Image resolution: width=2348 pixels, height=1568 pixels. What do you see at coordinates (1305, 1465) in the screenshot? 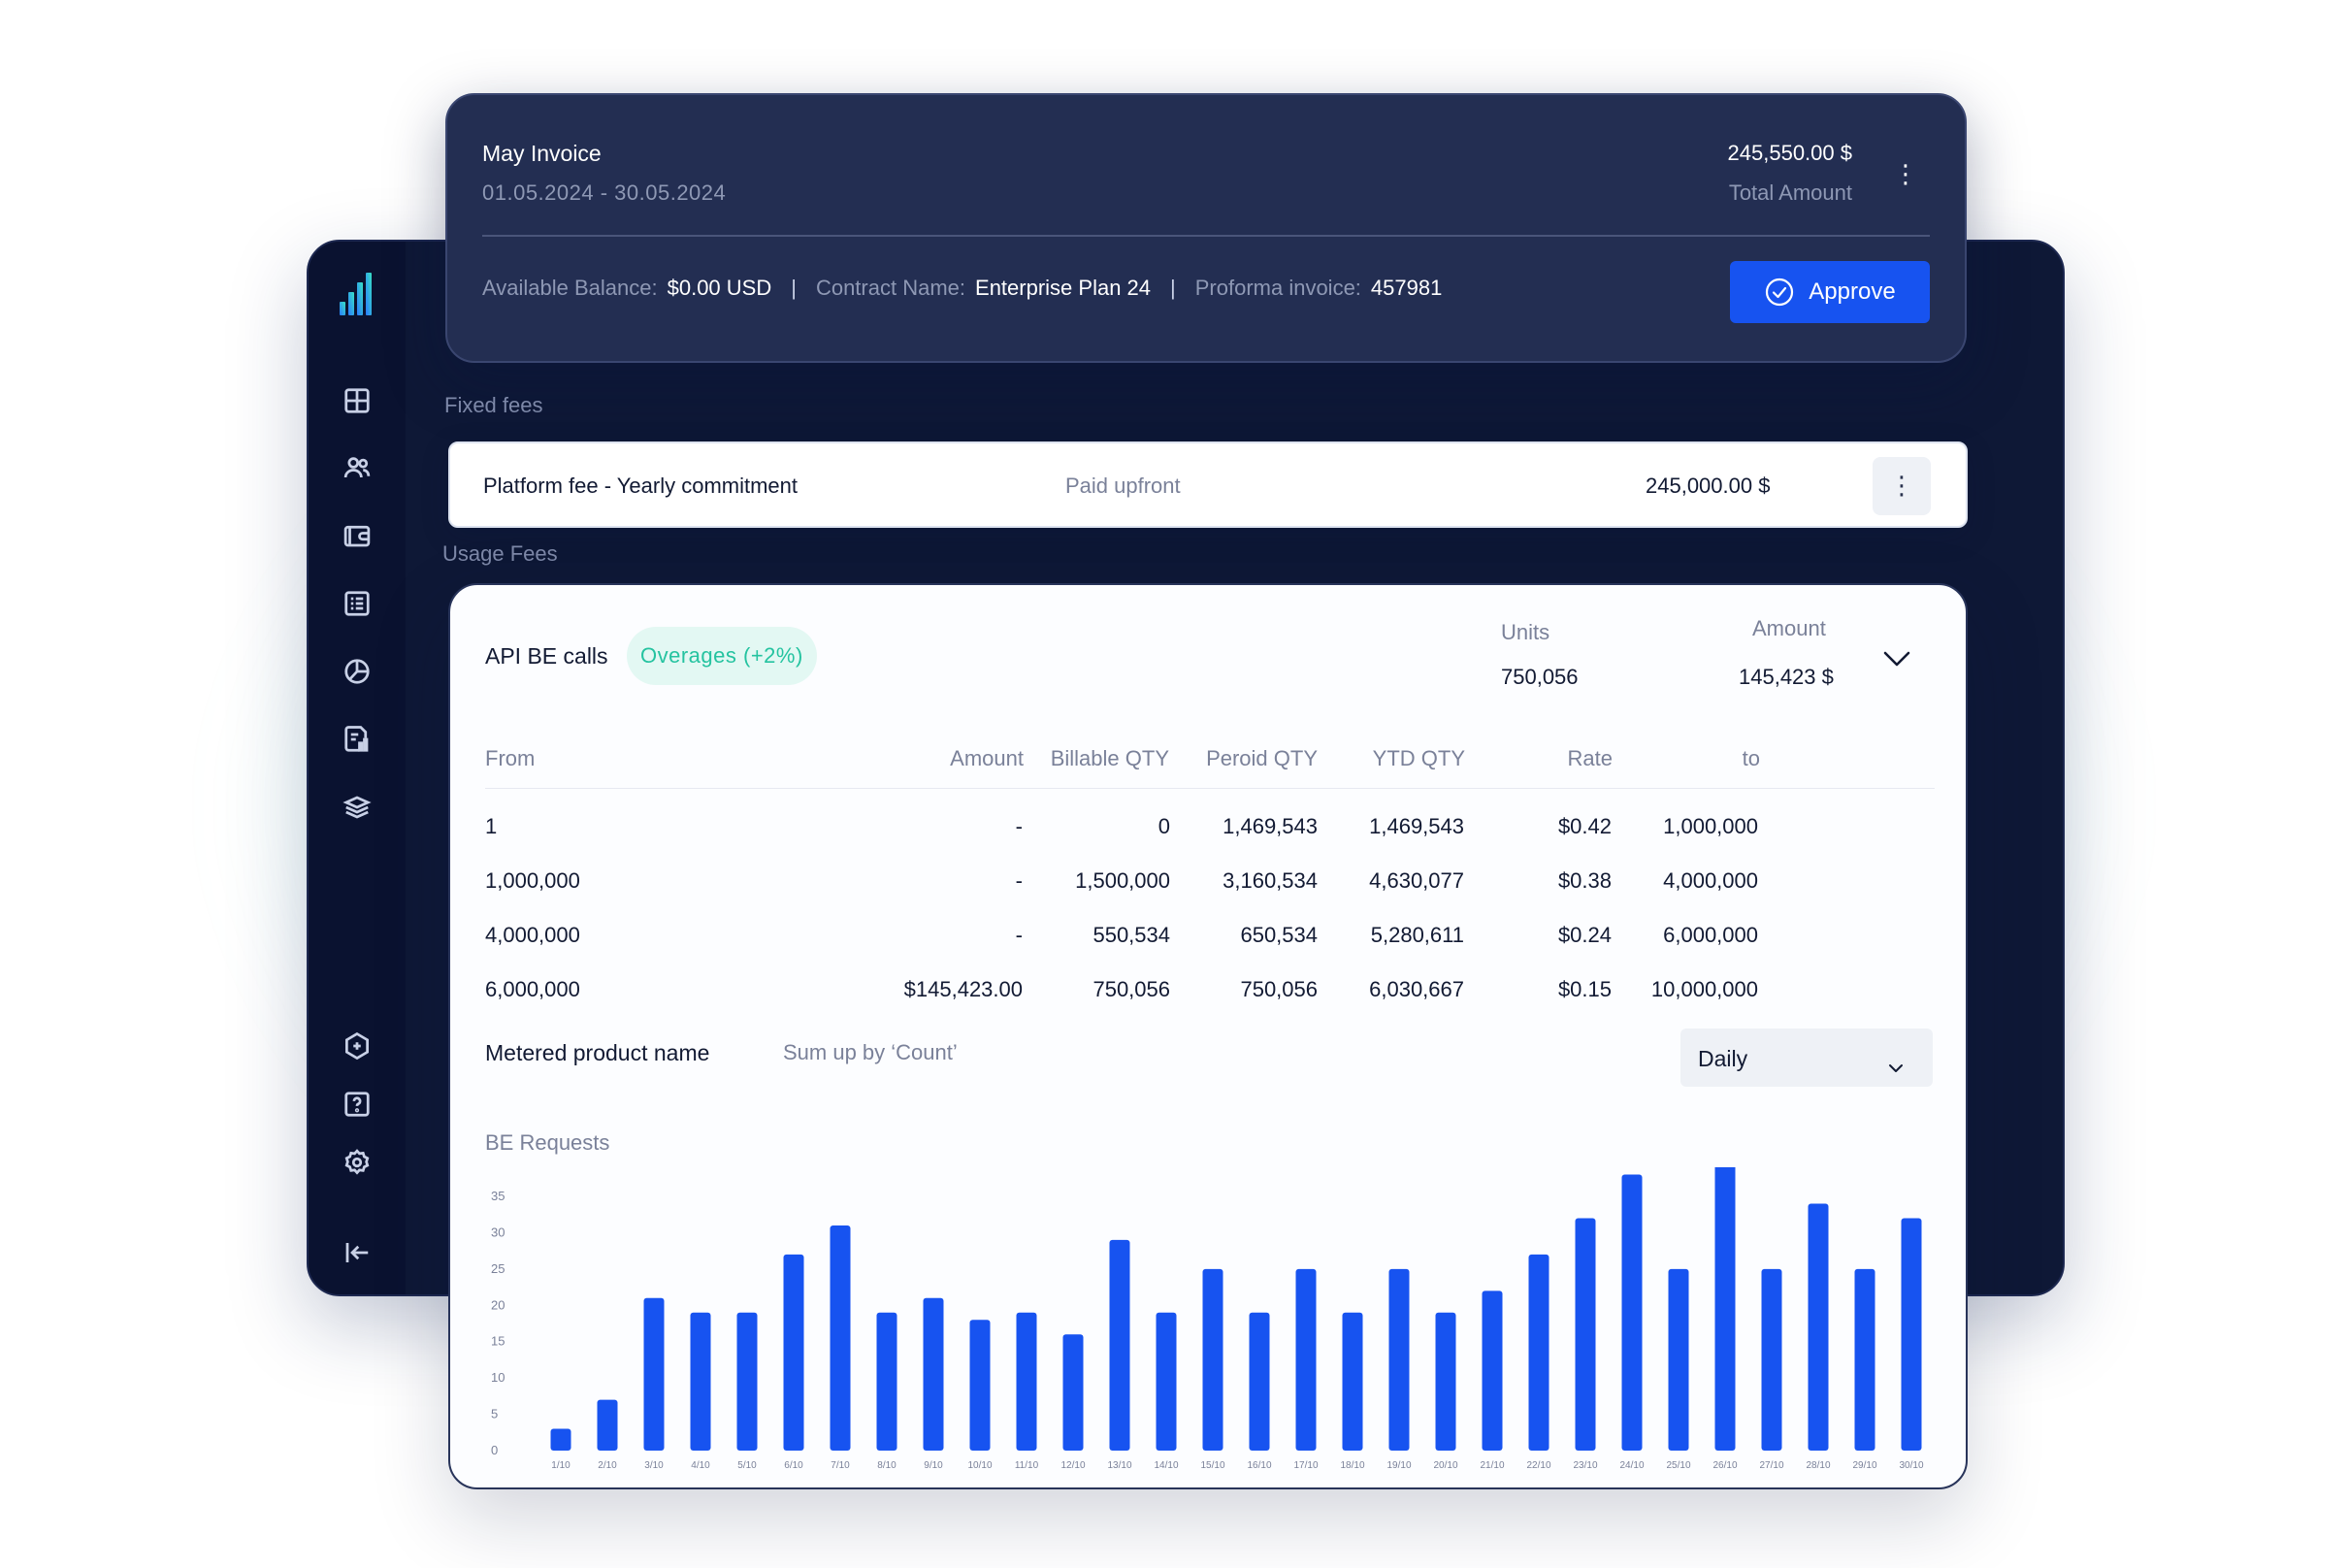
I see `x-tick-label: 17/10` at bounding box center [1305, 1465].